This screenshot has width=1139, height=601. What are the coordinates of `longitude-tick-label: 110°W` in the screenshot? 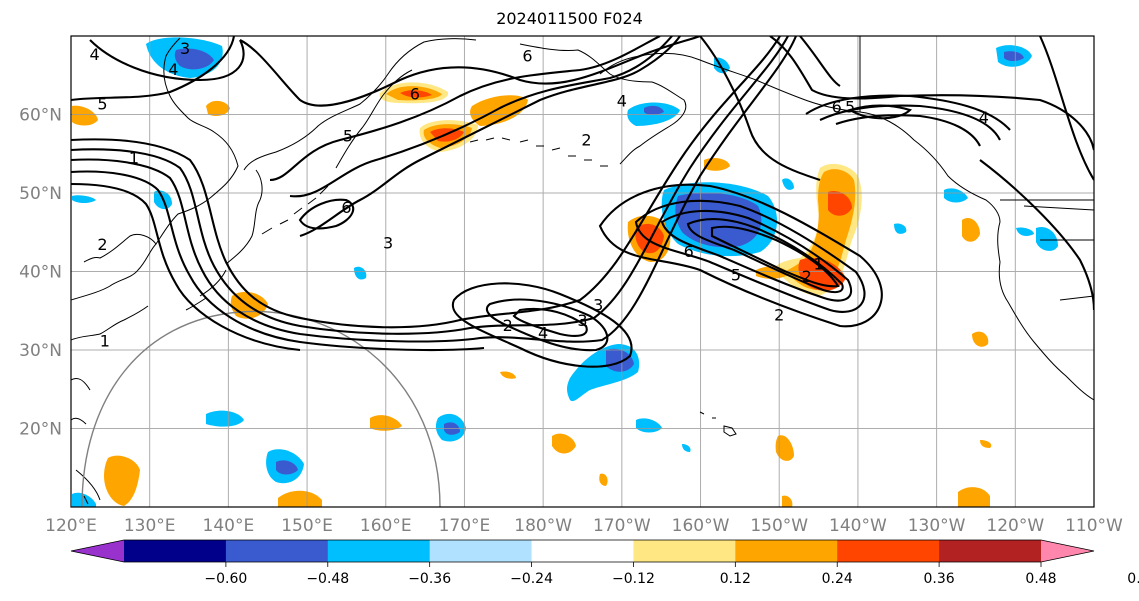 It's located at (1094, 526).